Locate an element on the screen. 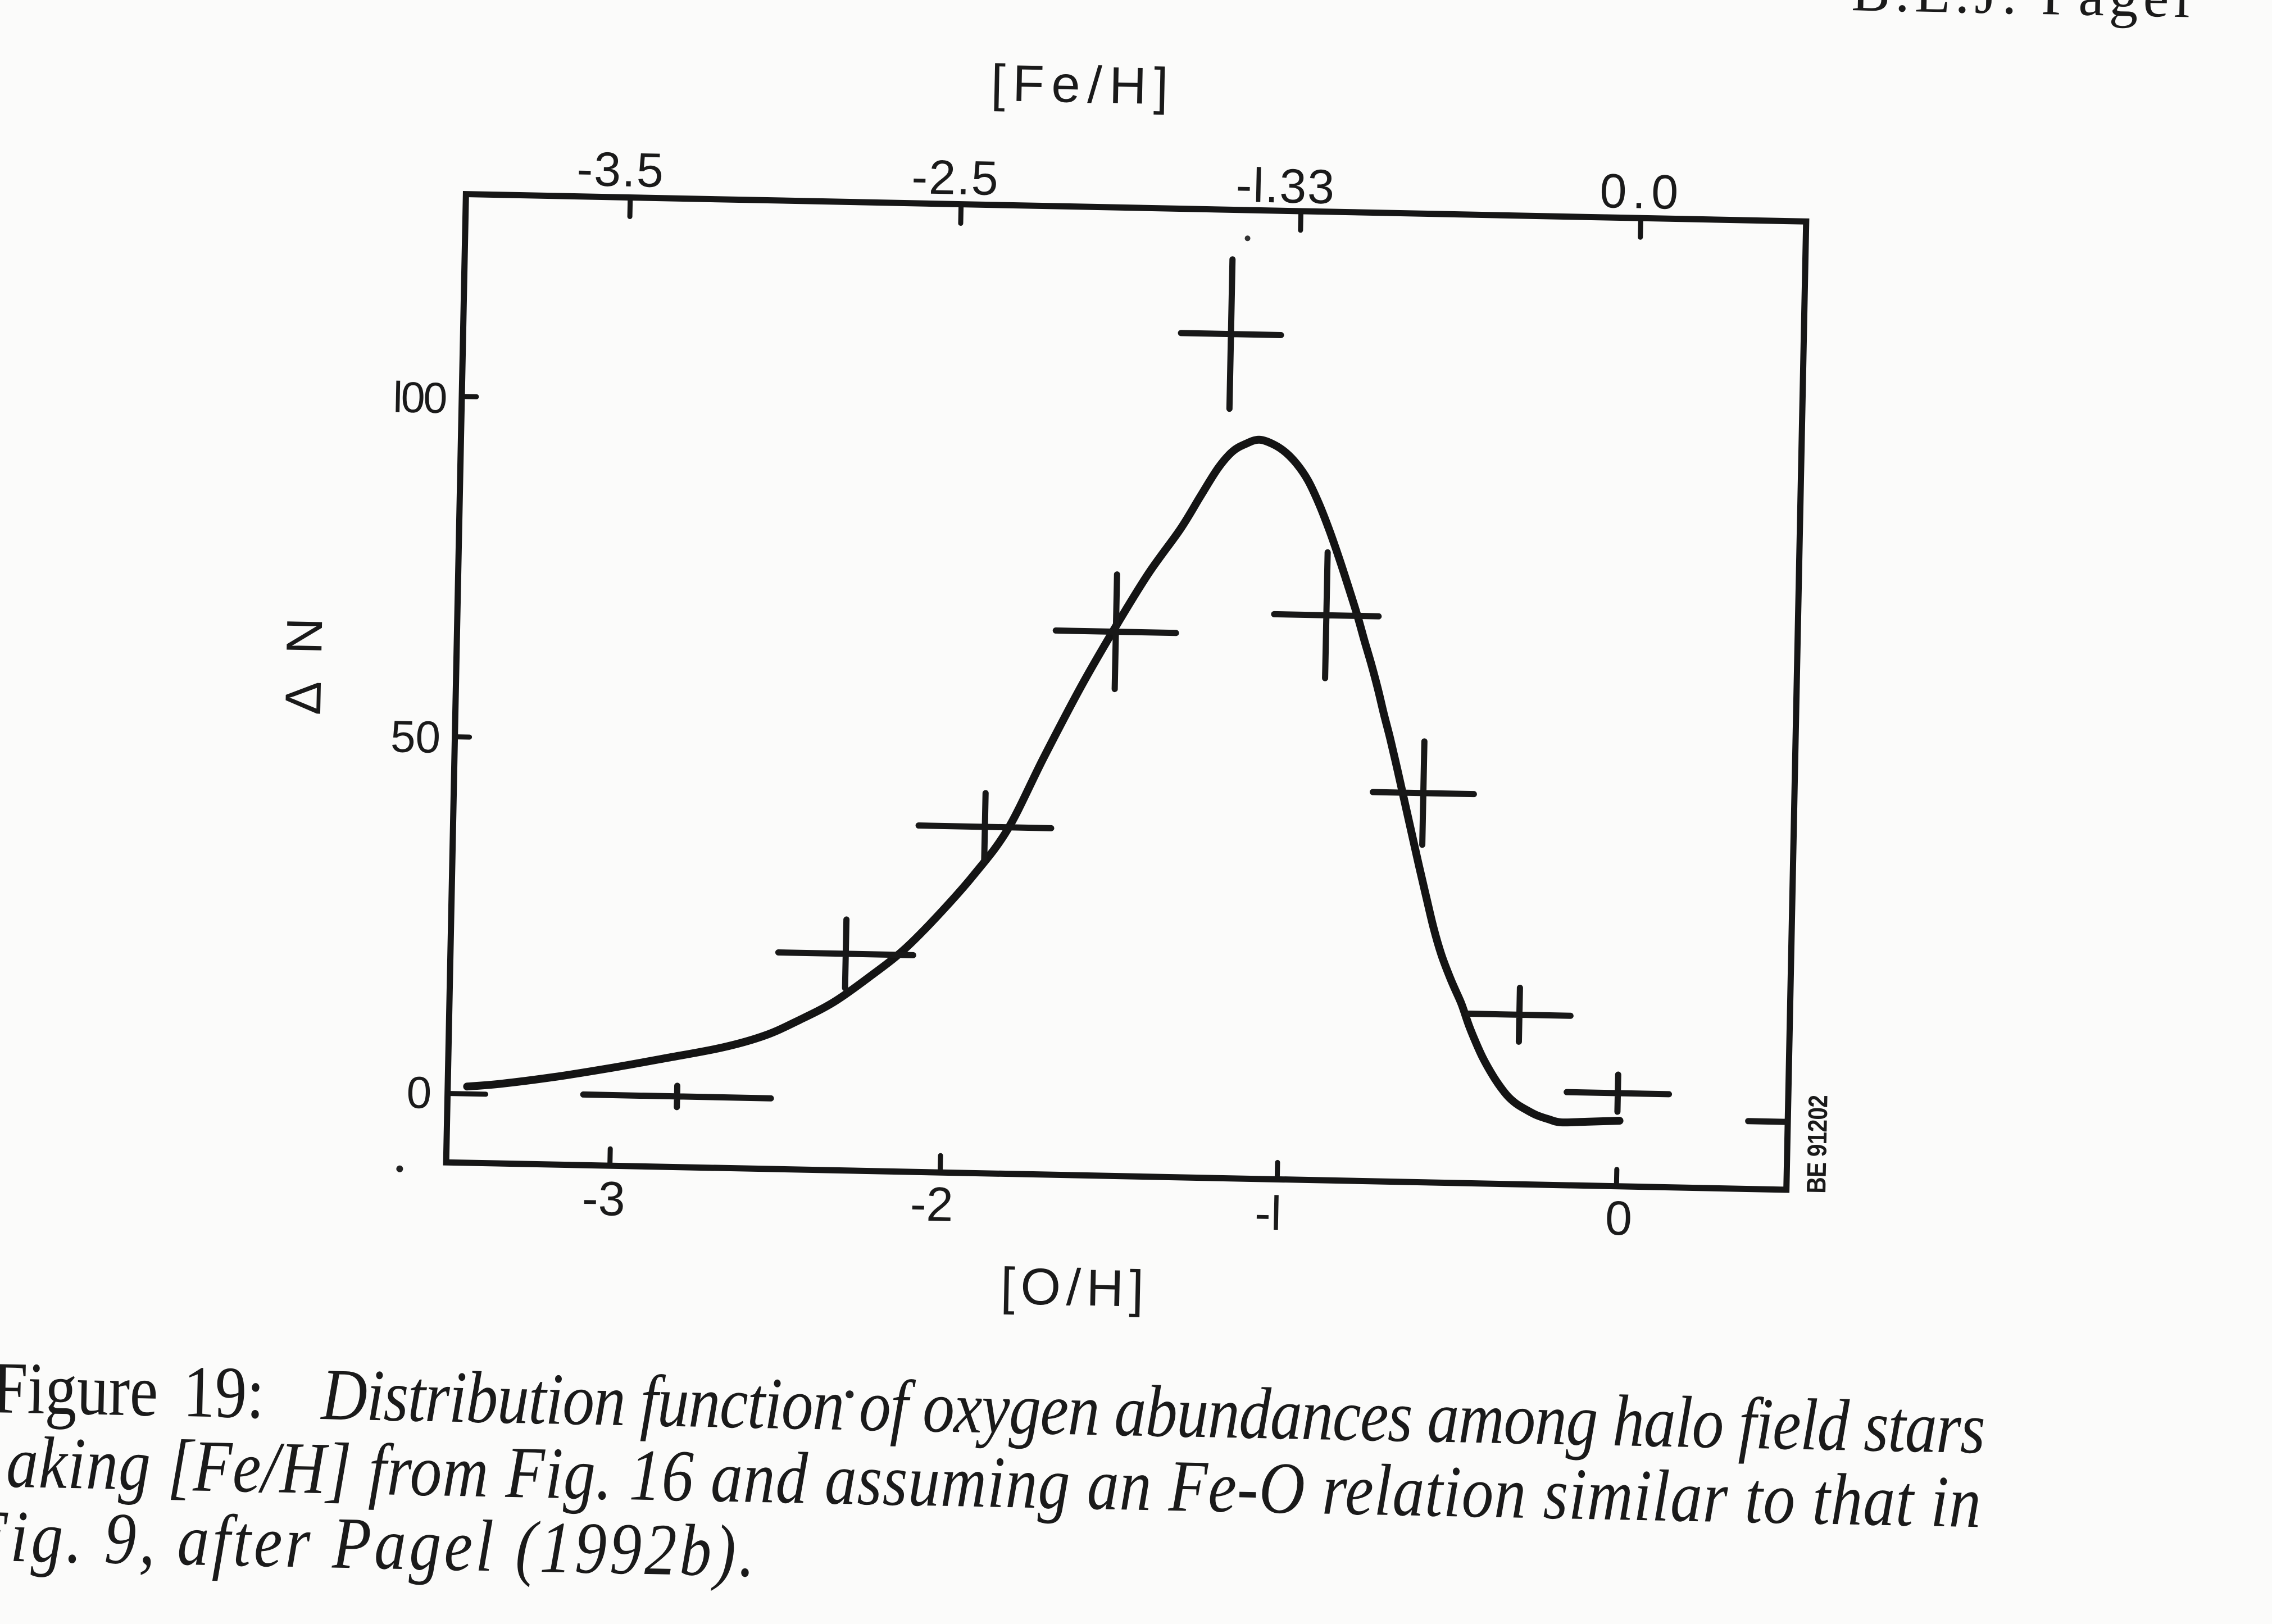 This screenshot has width=2272, height=1624. svg-text: 0.0 is located at coordinates (1642, 192).